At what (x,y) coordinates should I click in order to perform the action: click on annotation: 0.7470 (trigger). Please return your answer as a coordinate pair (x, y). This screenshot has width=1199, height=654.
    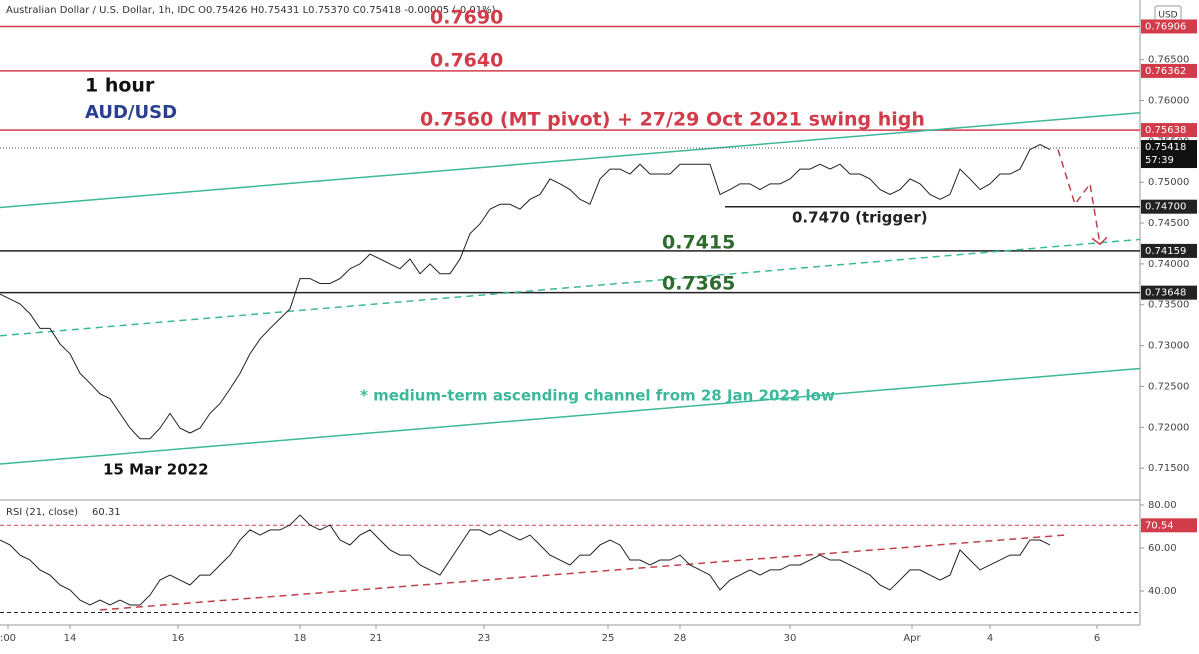
    Looking at the image, I should click on (860, 218).